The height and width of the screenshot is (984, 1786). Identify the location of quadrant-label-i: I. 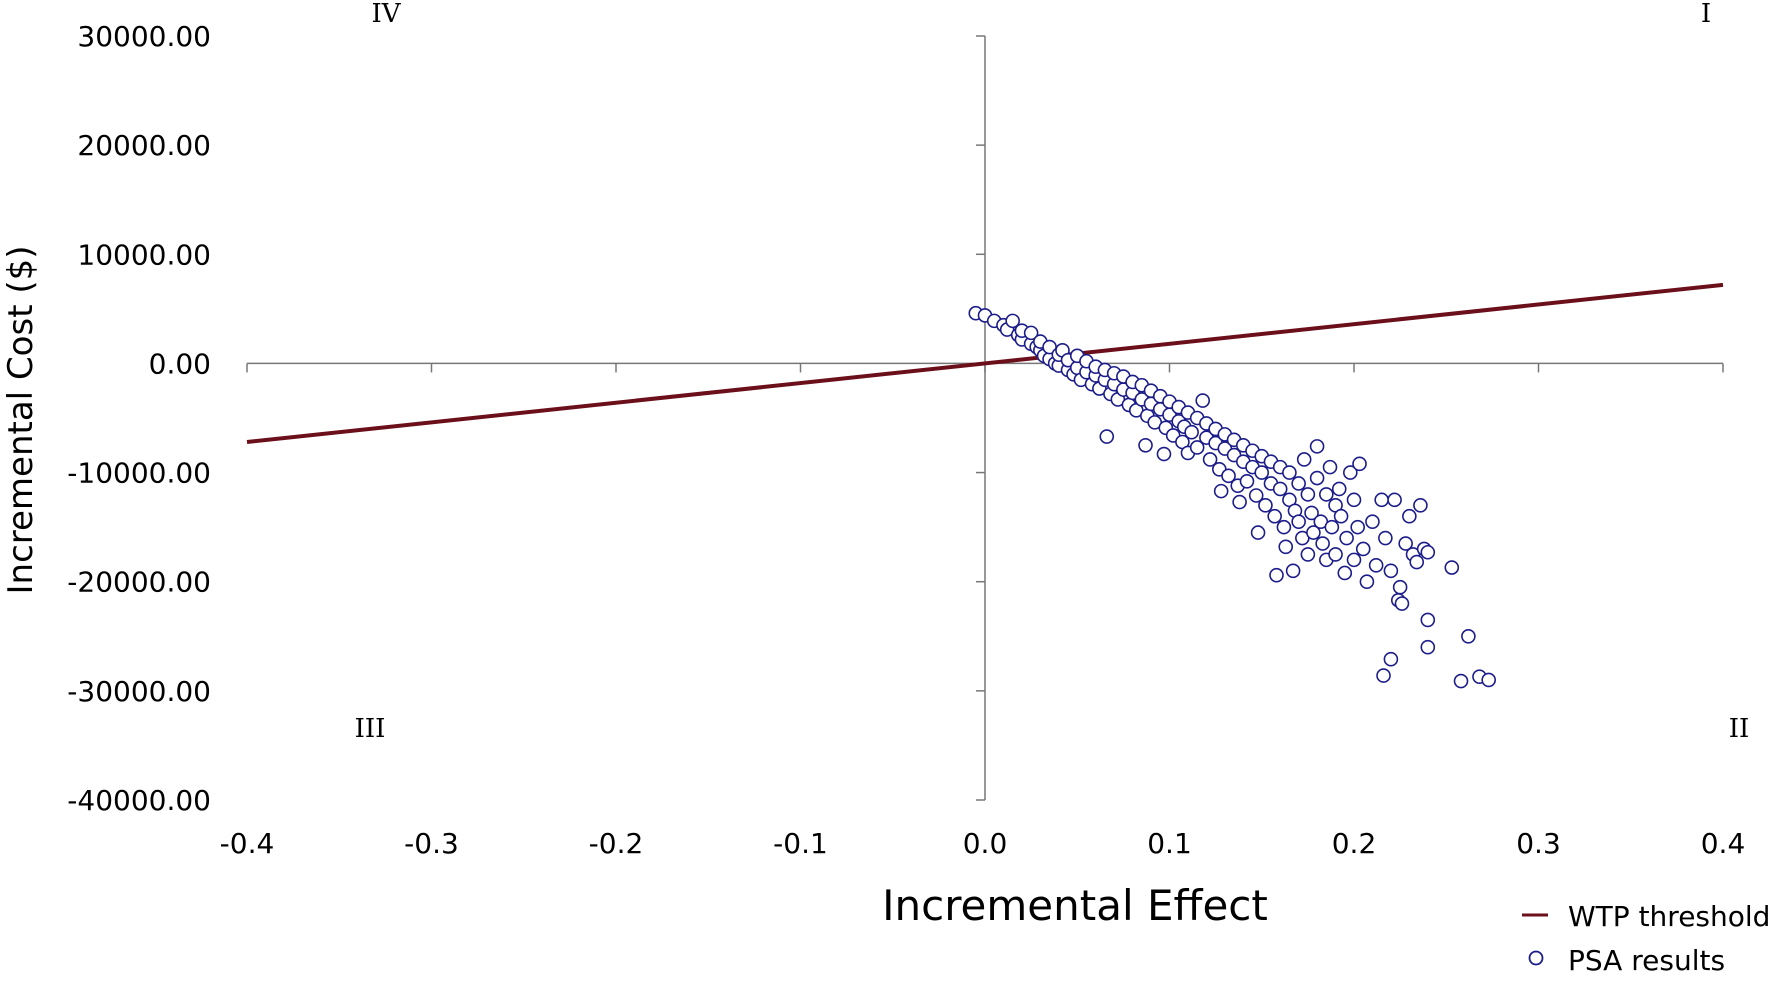
(1706, 14).